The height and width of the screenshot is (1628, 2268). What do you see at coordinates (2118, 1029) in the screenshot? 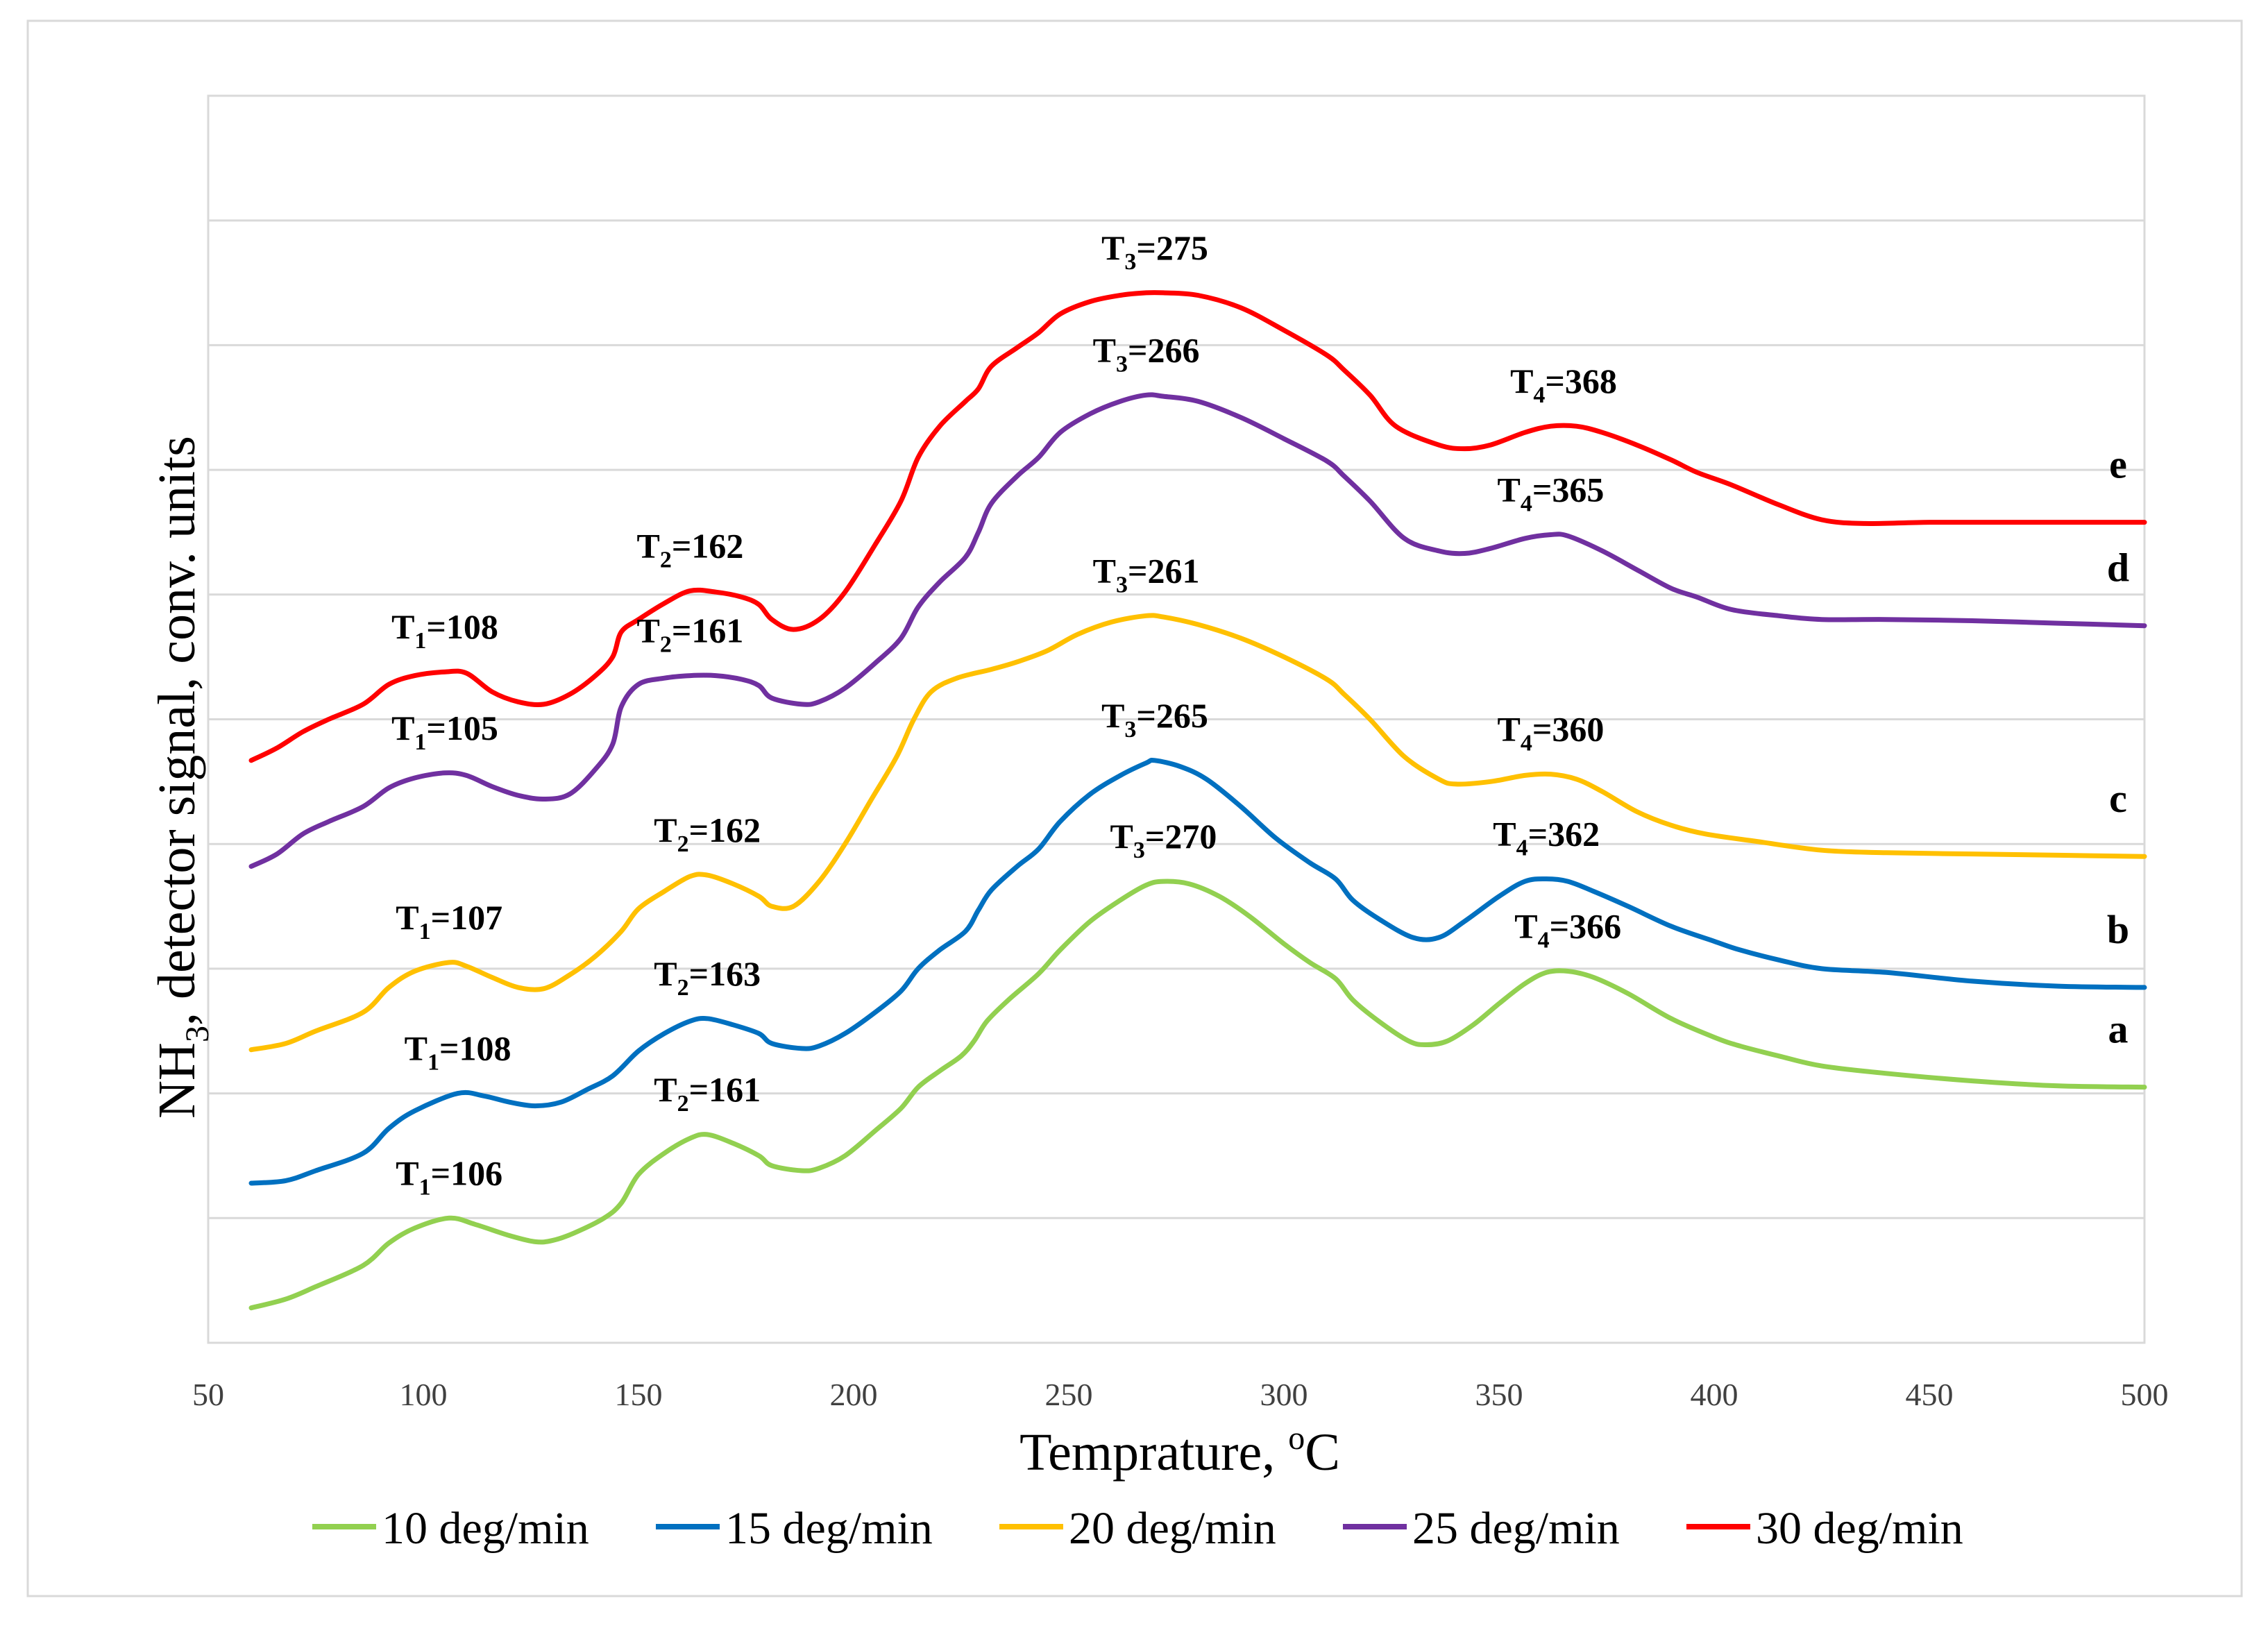
I see `series-letter-a: a` at bounding box center [2118, 1029].